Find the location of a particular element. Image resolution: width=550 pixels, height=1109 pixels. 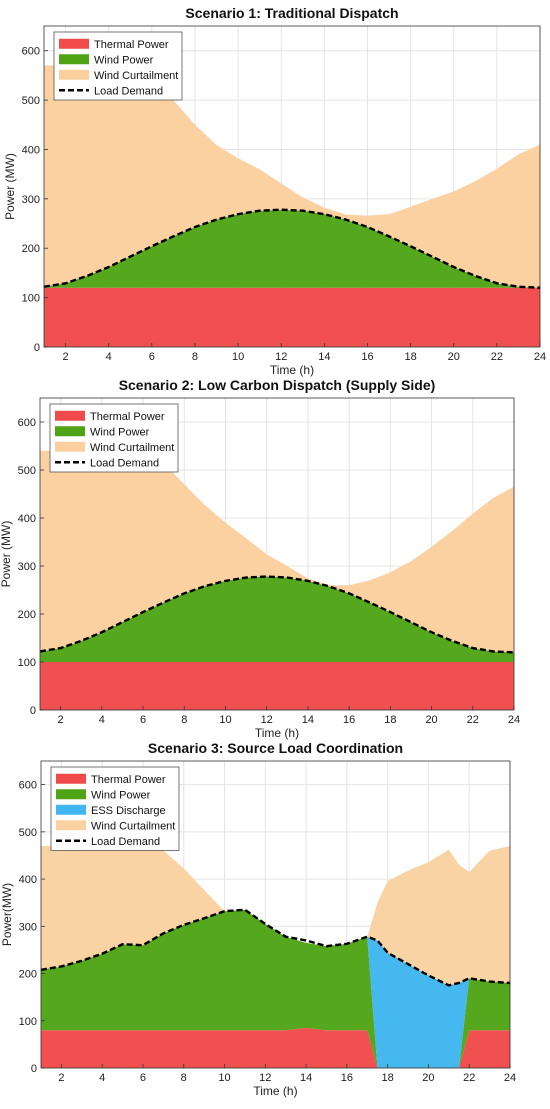

legend-label: ESS Discharge is located at coordinates (128, 811).